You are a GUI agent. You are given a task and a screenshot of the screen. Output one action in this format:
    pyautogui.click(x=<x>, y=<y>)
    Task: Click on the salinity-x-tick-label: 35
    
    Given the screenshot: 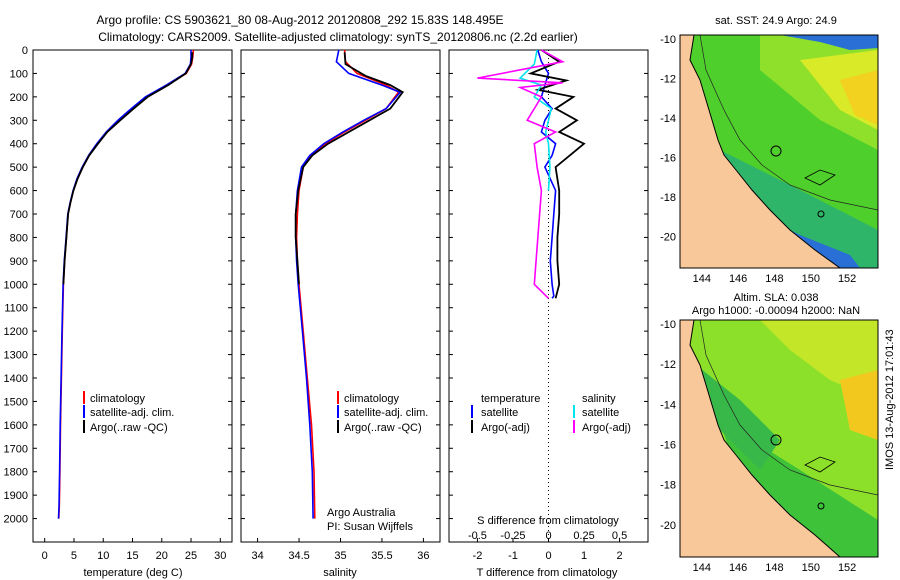 What is the action you would take?
    pyautogui.click(x=340, y=556)
    